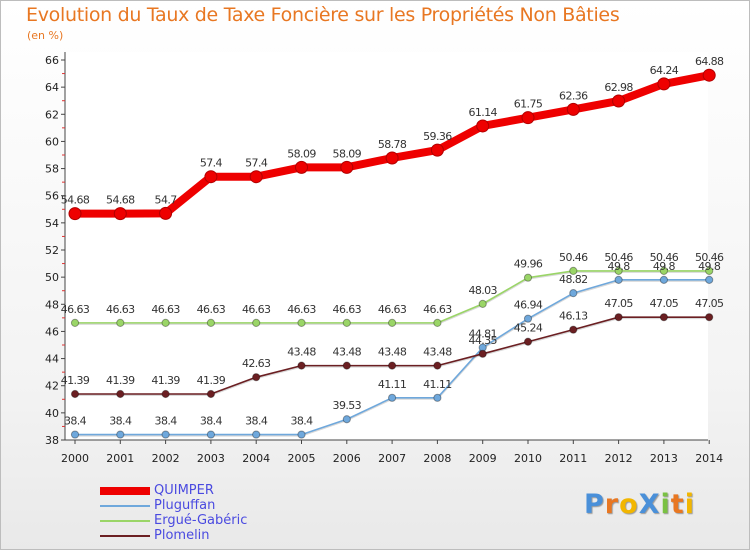 The image size is (750, 550). I want to click on legend-item: Ergué-Gabéric, so click(173, 520).